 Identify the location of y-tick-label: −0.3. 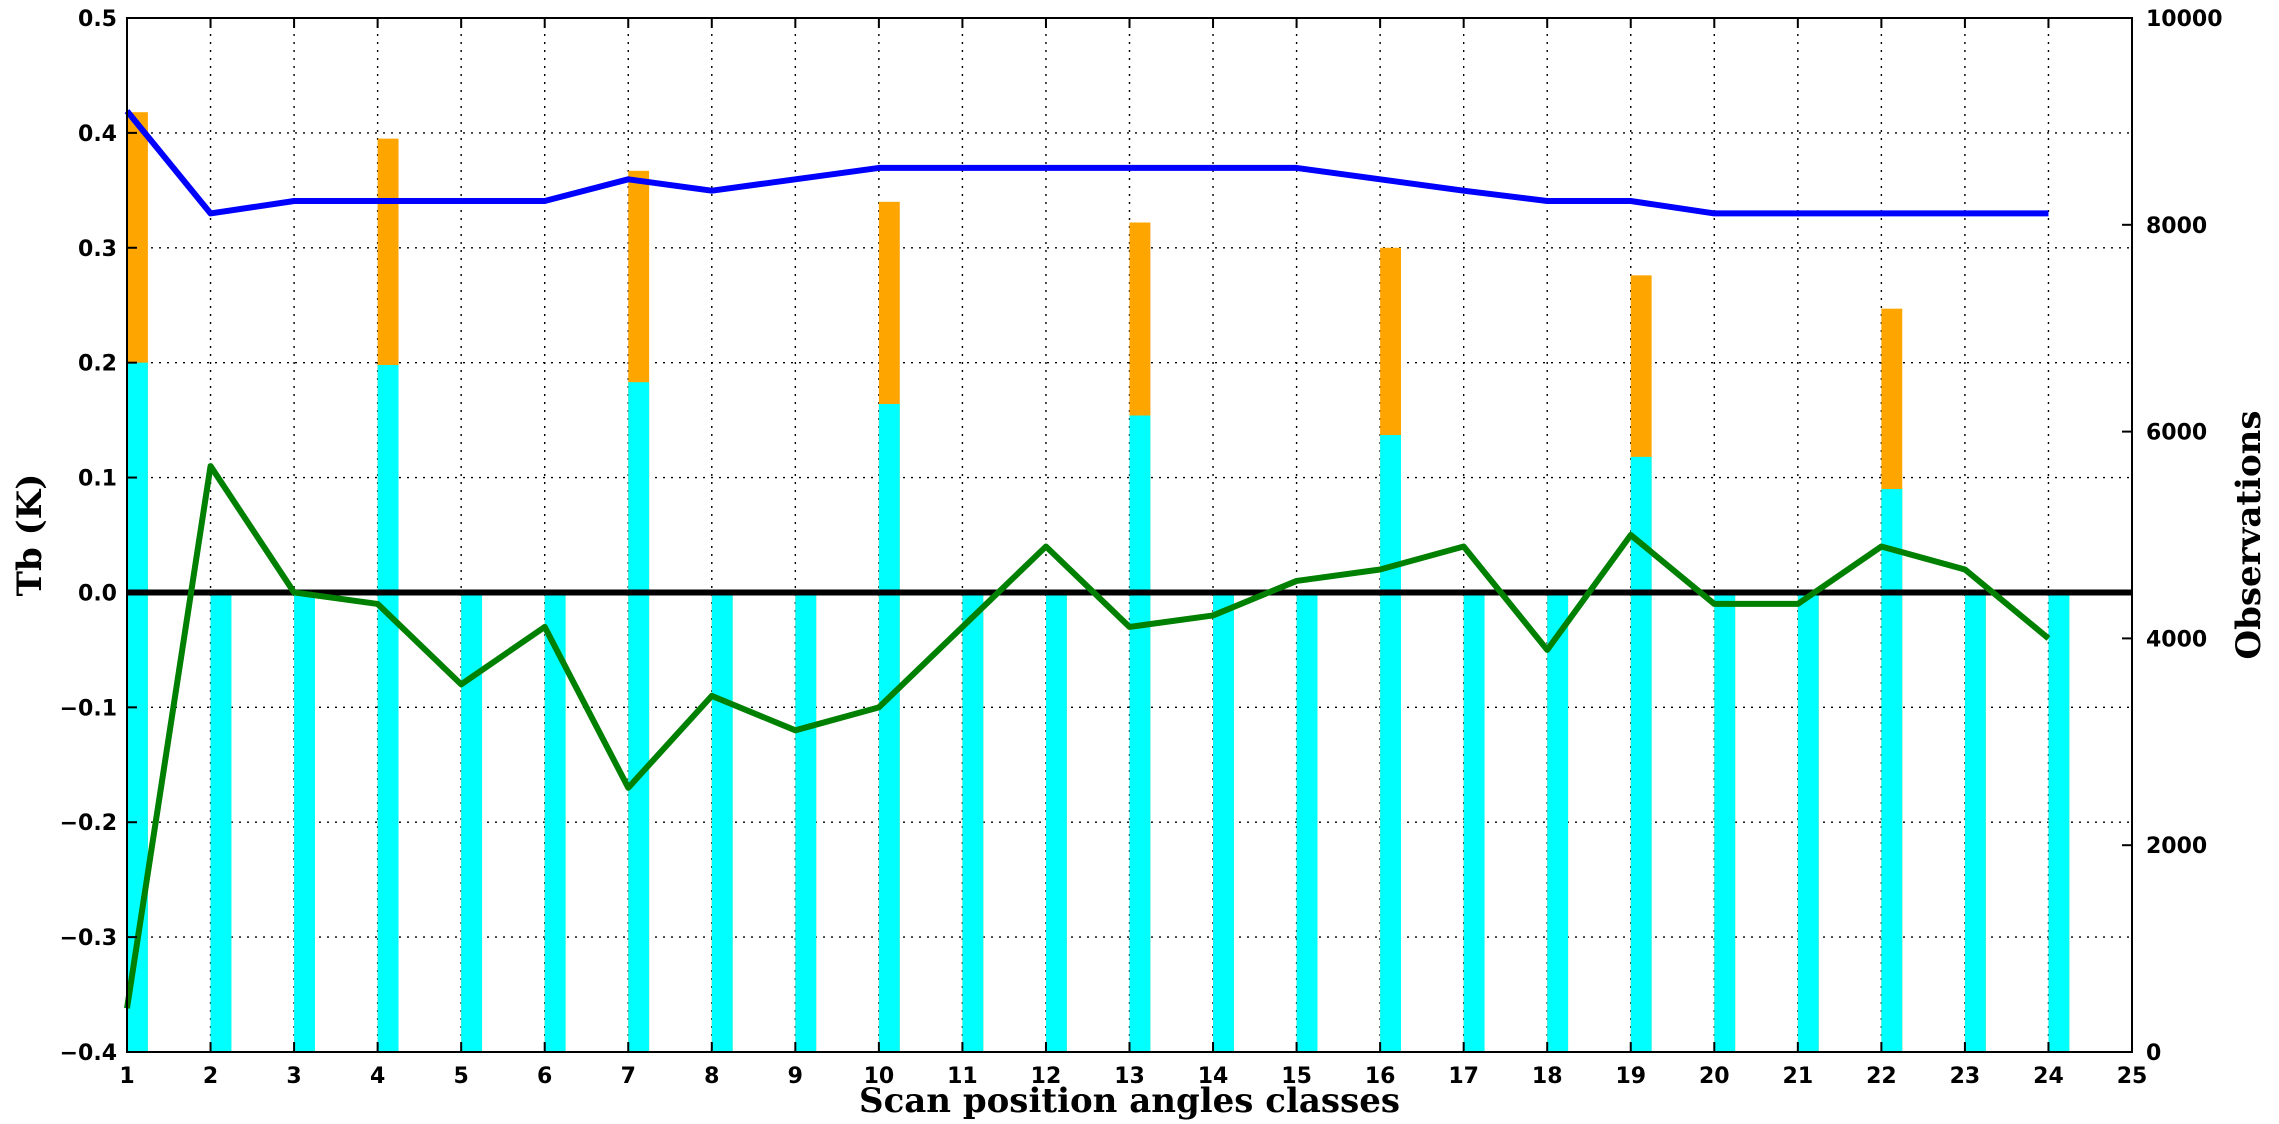
(88, 938).